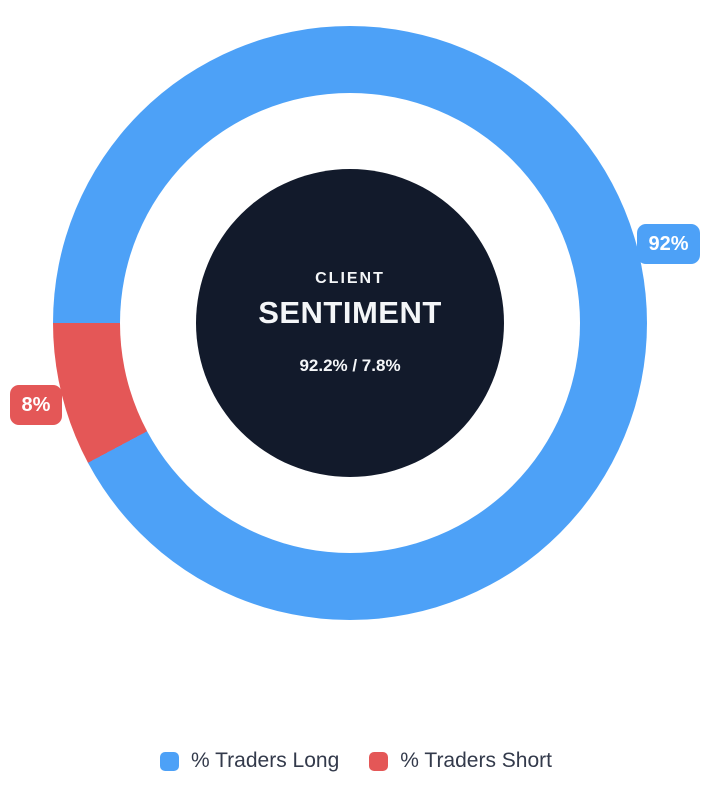  Describe the element at coordinates (379, 761) in the screenshot. I see `short-swatch-icon` at that location.